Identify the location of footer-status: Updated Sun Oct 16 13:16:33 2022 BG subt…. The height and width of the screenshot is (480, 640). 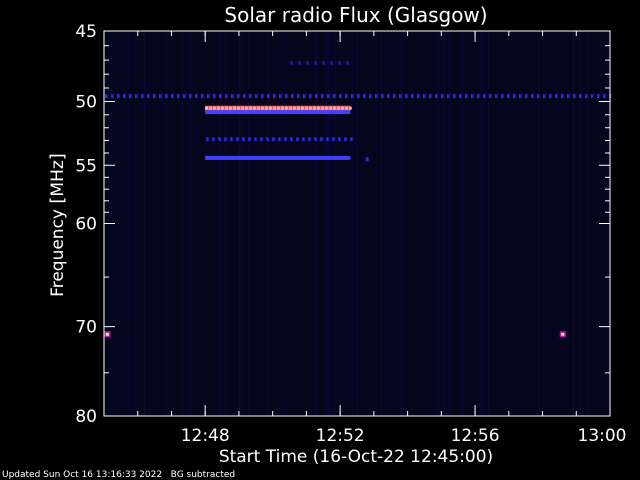
(118, 475).